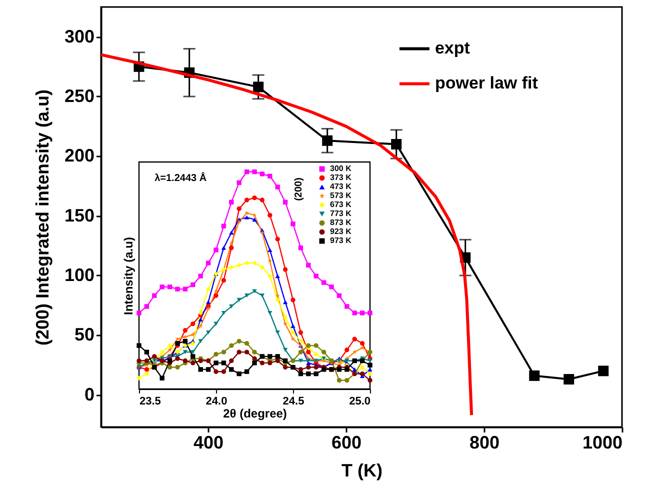  Describe the element at coordinates (255, 413) in the screenshot. I see `x-axis-title: 2θ (degree)` at that location.